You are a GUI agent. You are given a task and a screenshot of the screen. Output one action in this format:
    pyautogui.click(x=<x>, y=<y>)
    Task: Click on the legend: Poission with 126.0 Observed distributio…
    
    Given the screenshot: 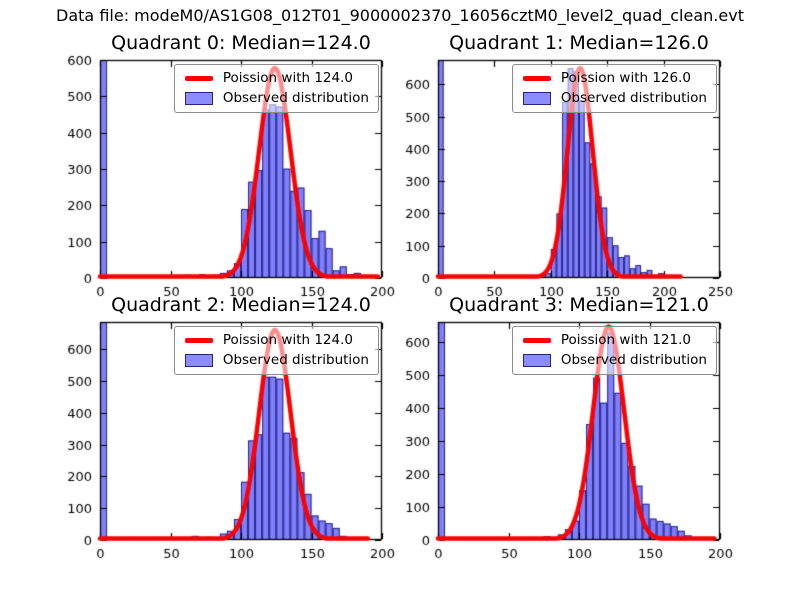 What is the action you would take?
    pyautogui.click(x=614, y=88)
    